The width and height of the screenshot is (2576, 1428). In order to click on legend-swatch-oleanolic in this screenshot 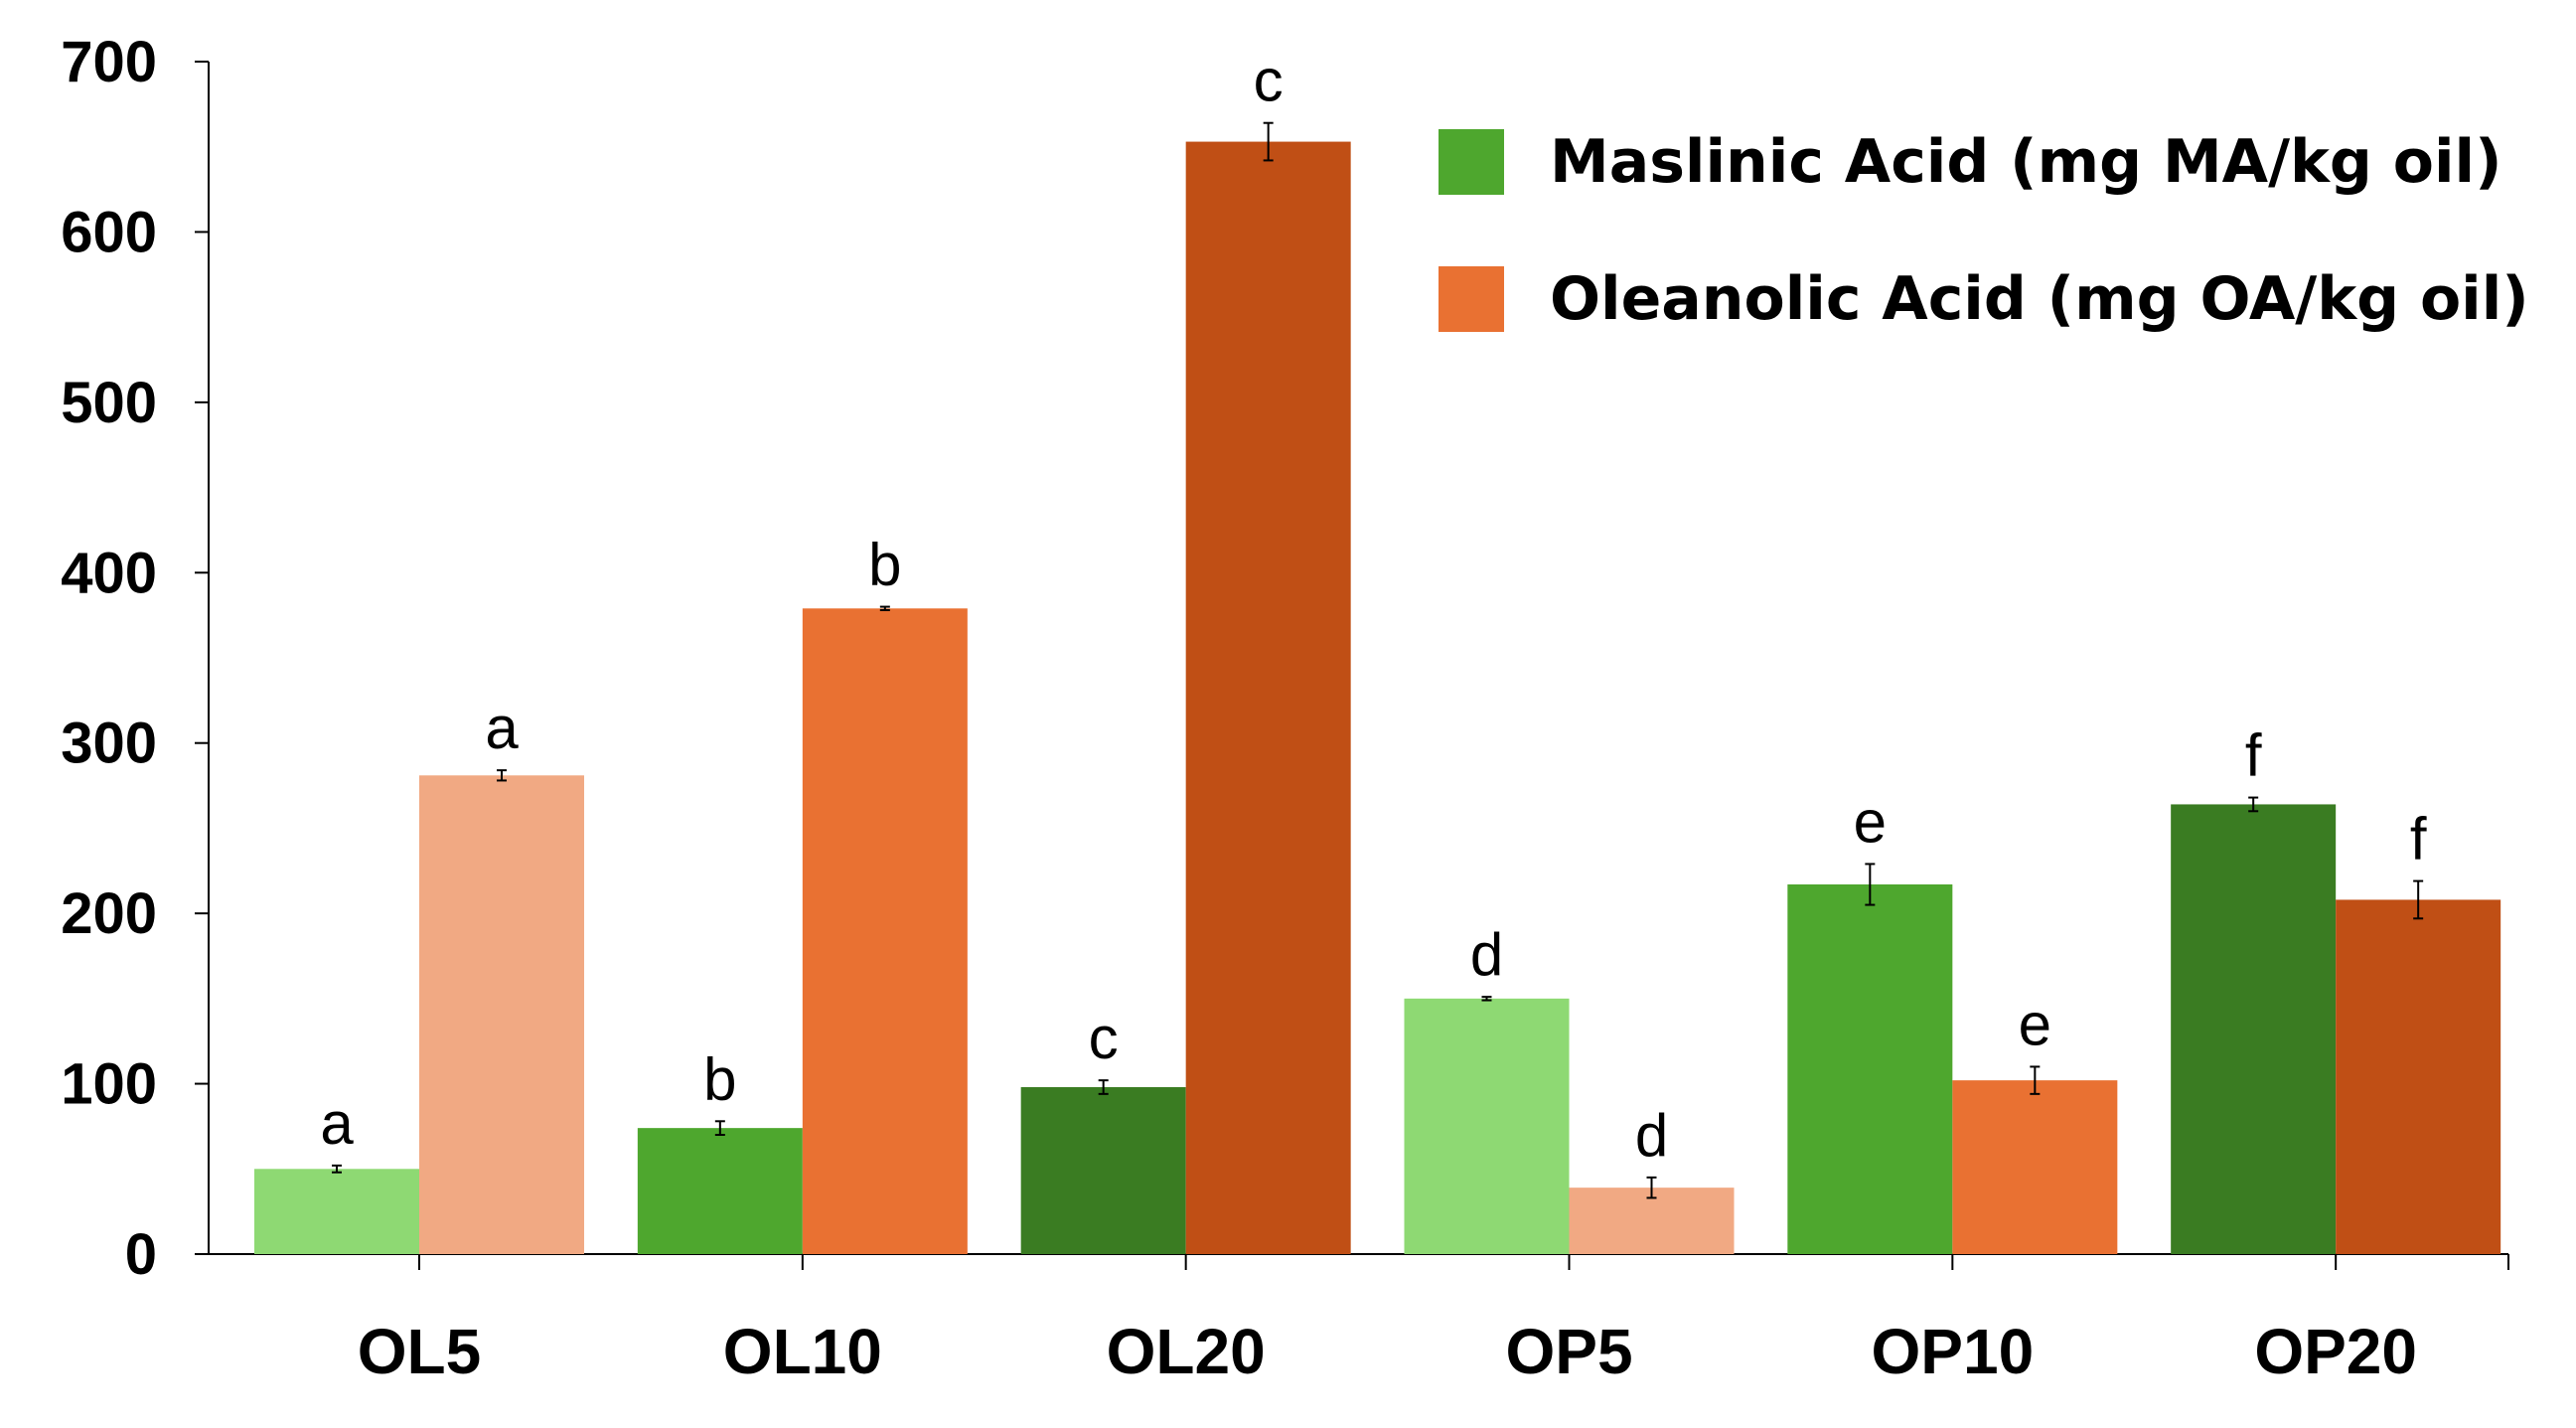, I will do `click(1471, 299)`.